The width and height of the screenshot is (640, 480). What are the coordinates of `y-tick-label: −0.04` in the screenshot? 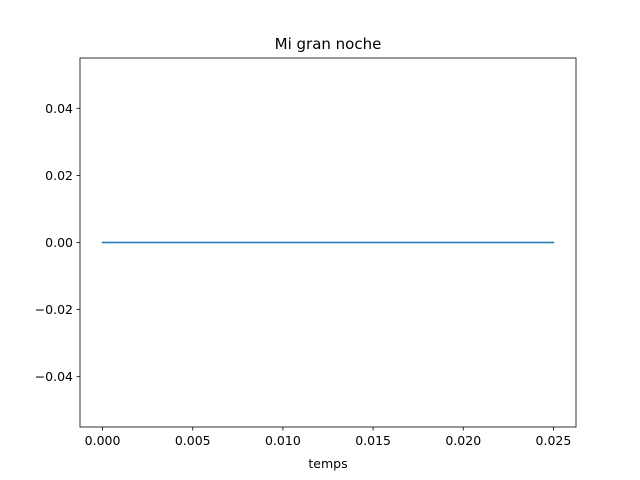 It's located at (54, 376).